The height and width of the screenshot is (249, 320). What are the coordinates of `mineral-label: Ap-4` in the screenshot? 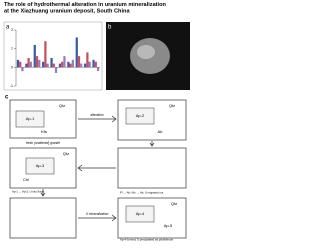 It's located at (140, 213).